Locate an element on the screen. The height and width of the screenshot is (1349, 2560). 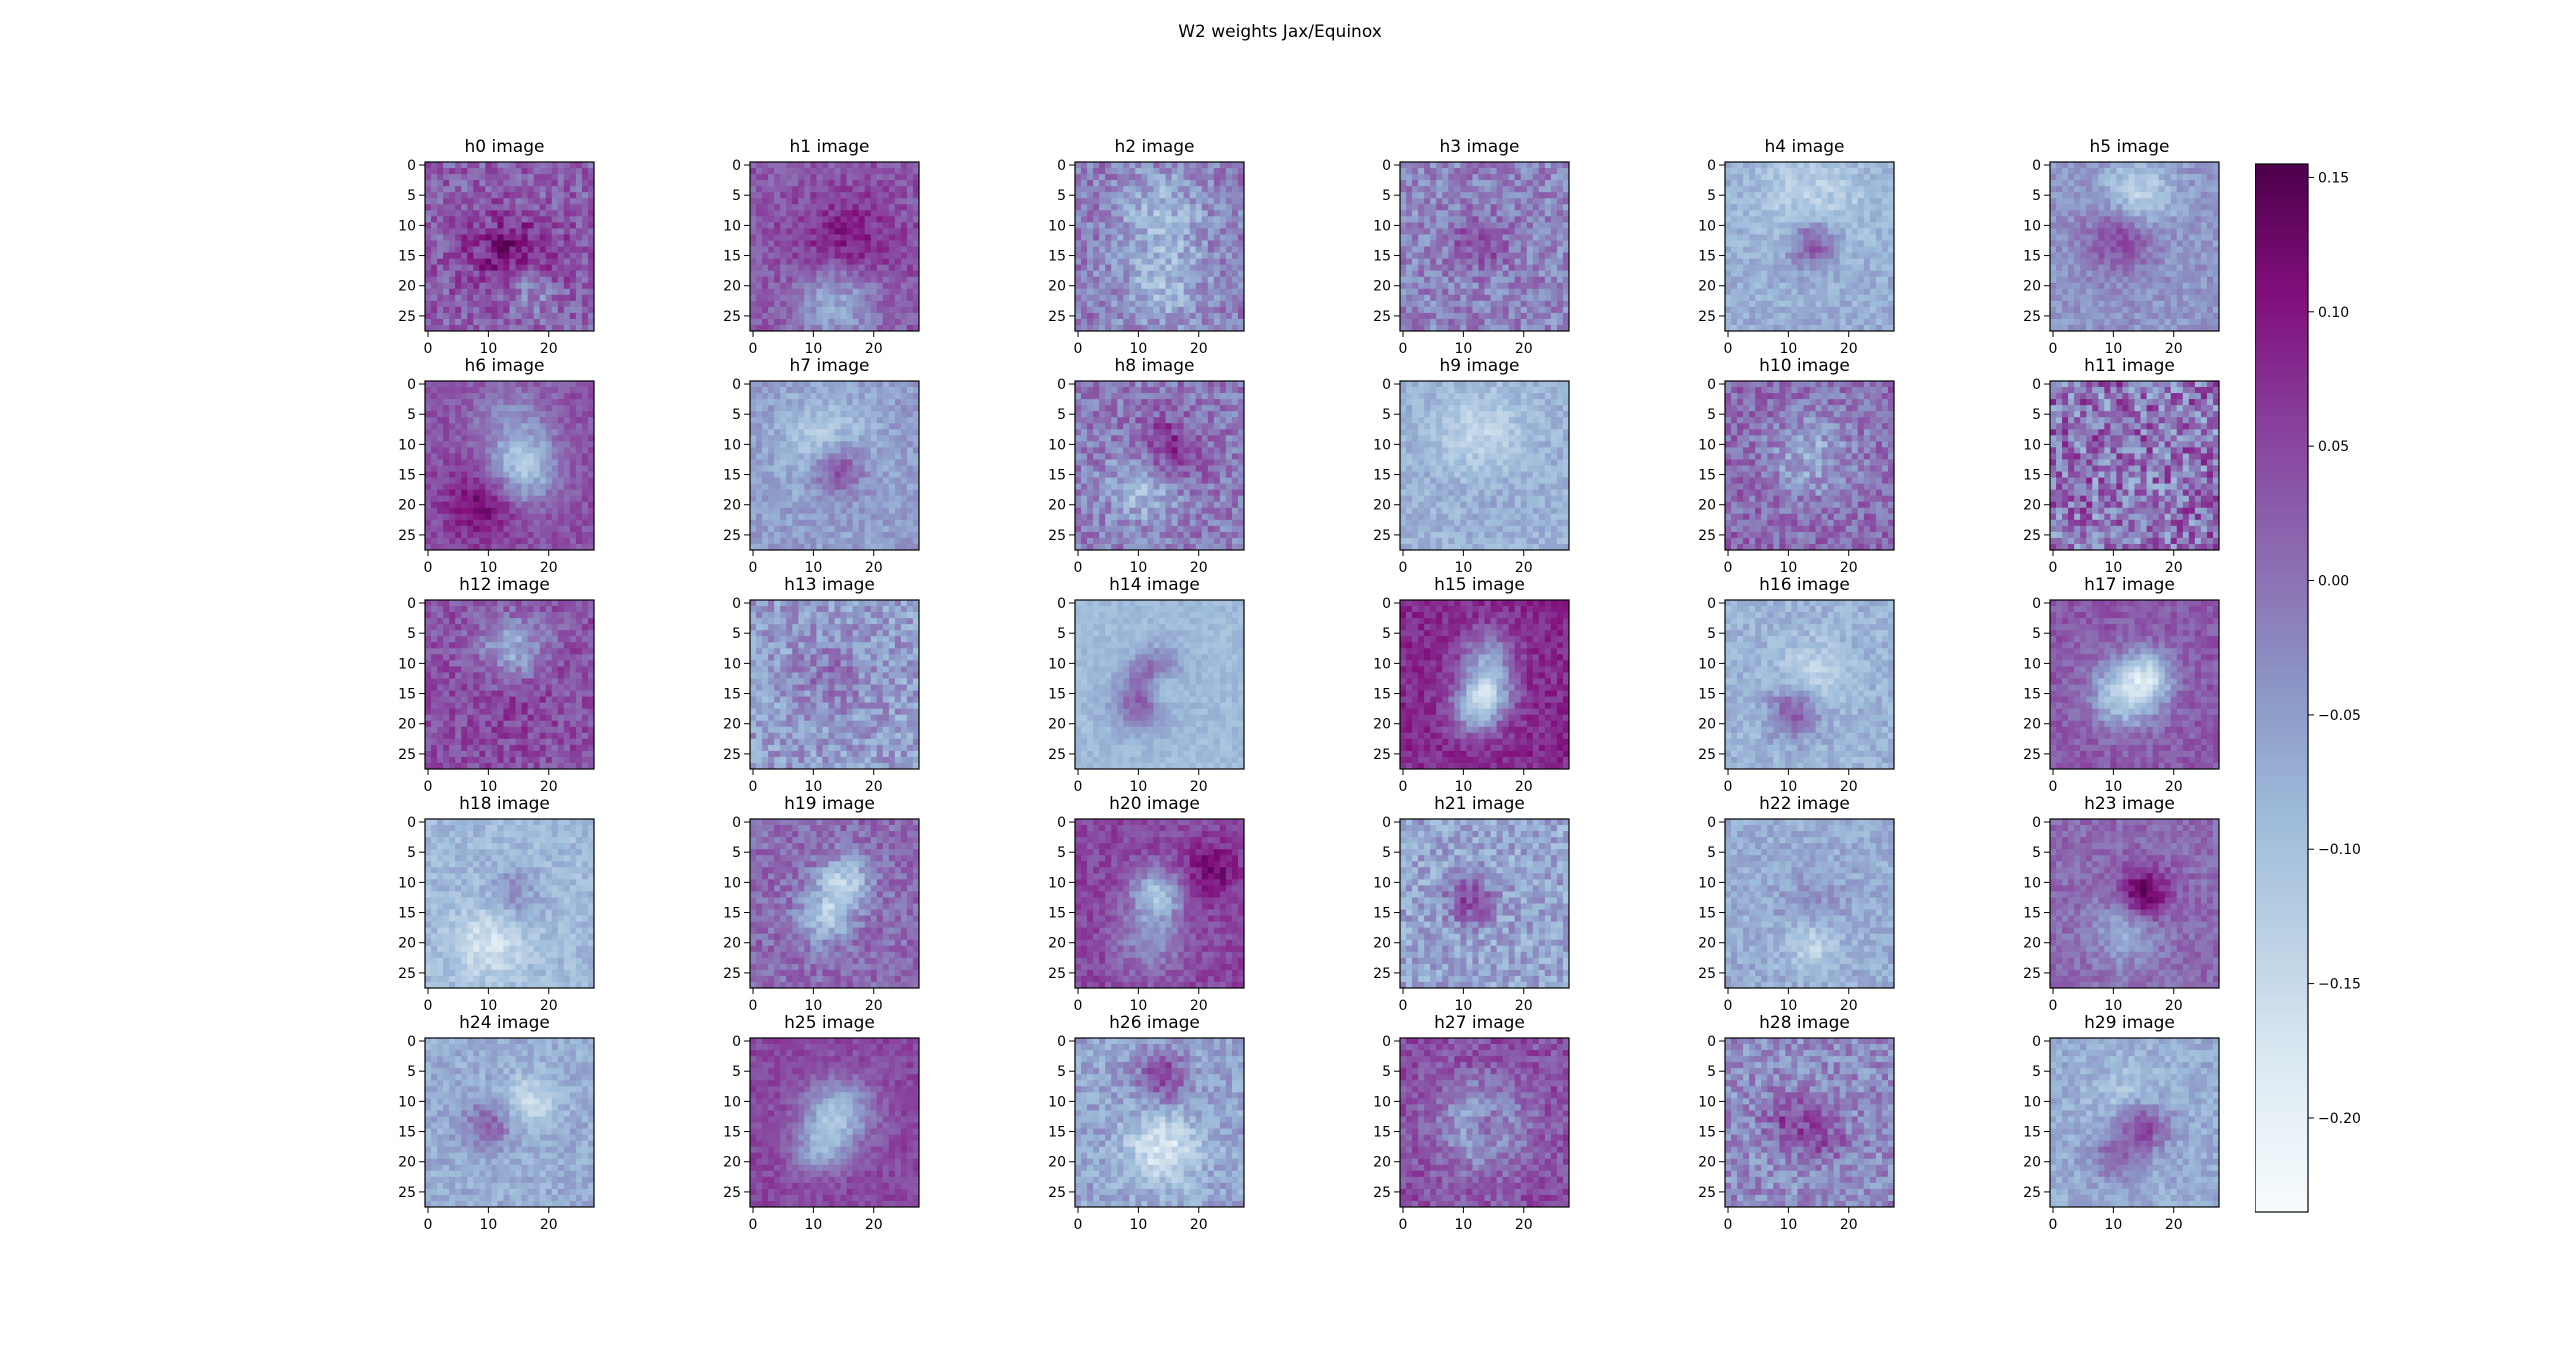
subplot-panel: 0 5 10 15 20 25 0 10 20 h5 image is located at coordinates (2125, 245).